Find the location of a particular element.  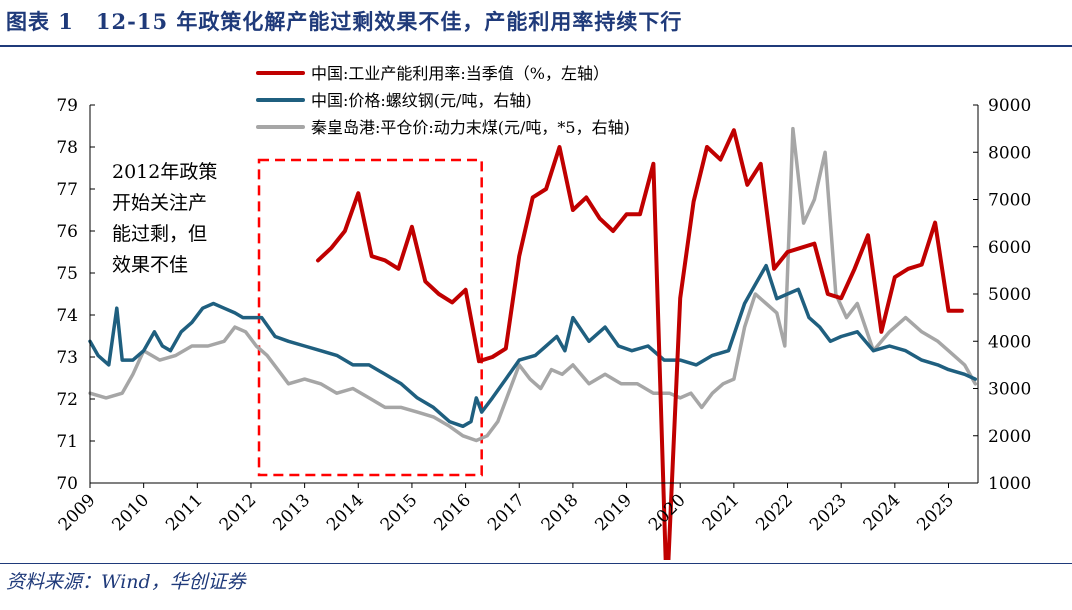

y-left-tick-label: 71 is located at coordinates (67, 442).